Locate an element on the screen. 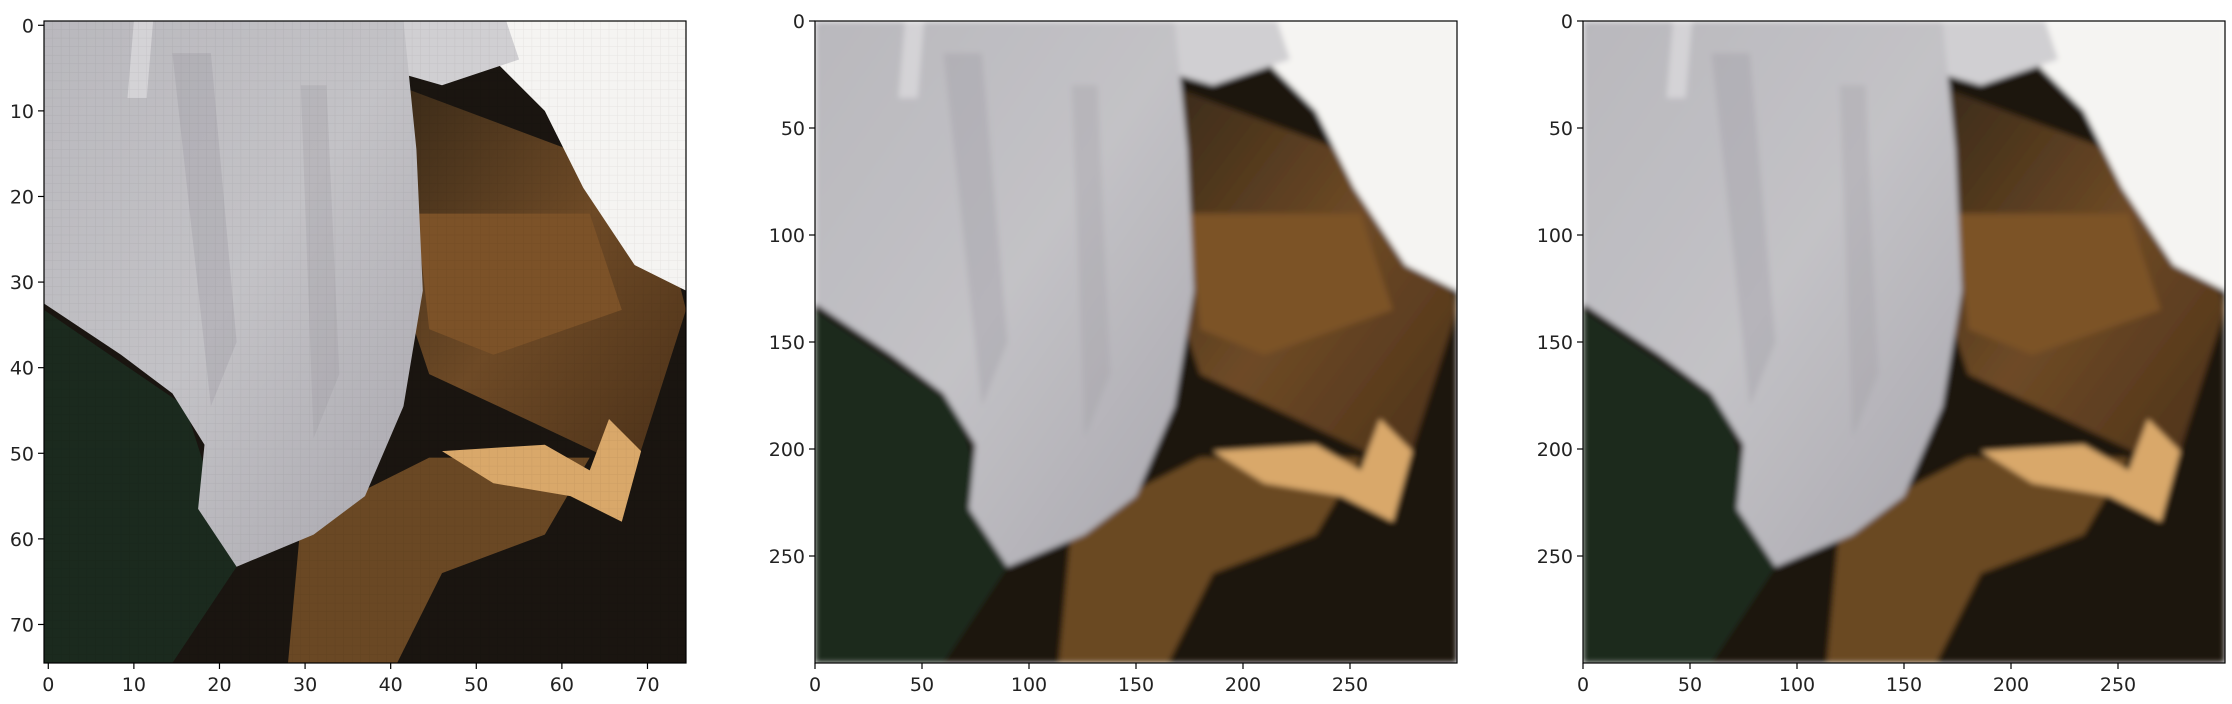 This screenshot has height=704, width=2232. x-tick-label: 30 is located at coordinates (305, 685).